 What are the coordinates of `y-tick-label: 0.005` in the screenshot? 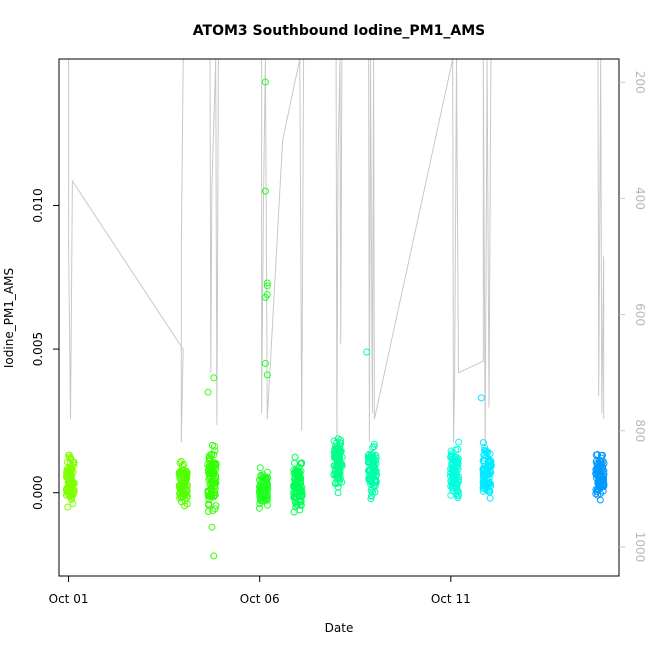 It's located at (38, 349).